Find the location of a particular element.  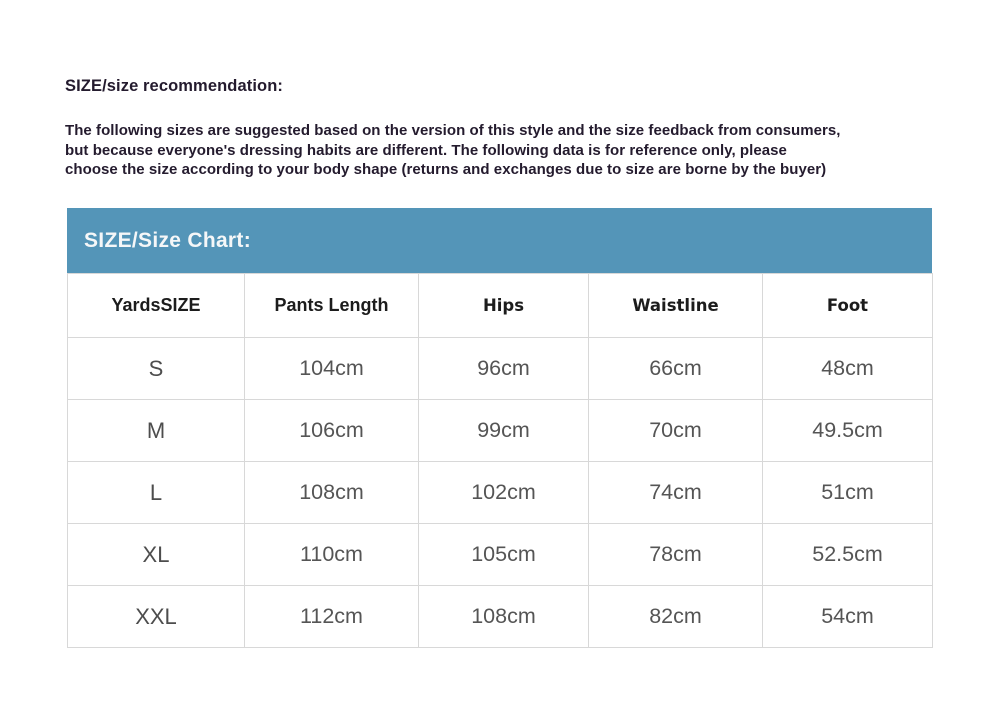

size-recommendation-heading: SIZE/size recommendation: is located at coordinates (174, 86).